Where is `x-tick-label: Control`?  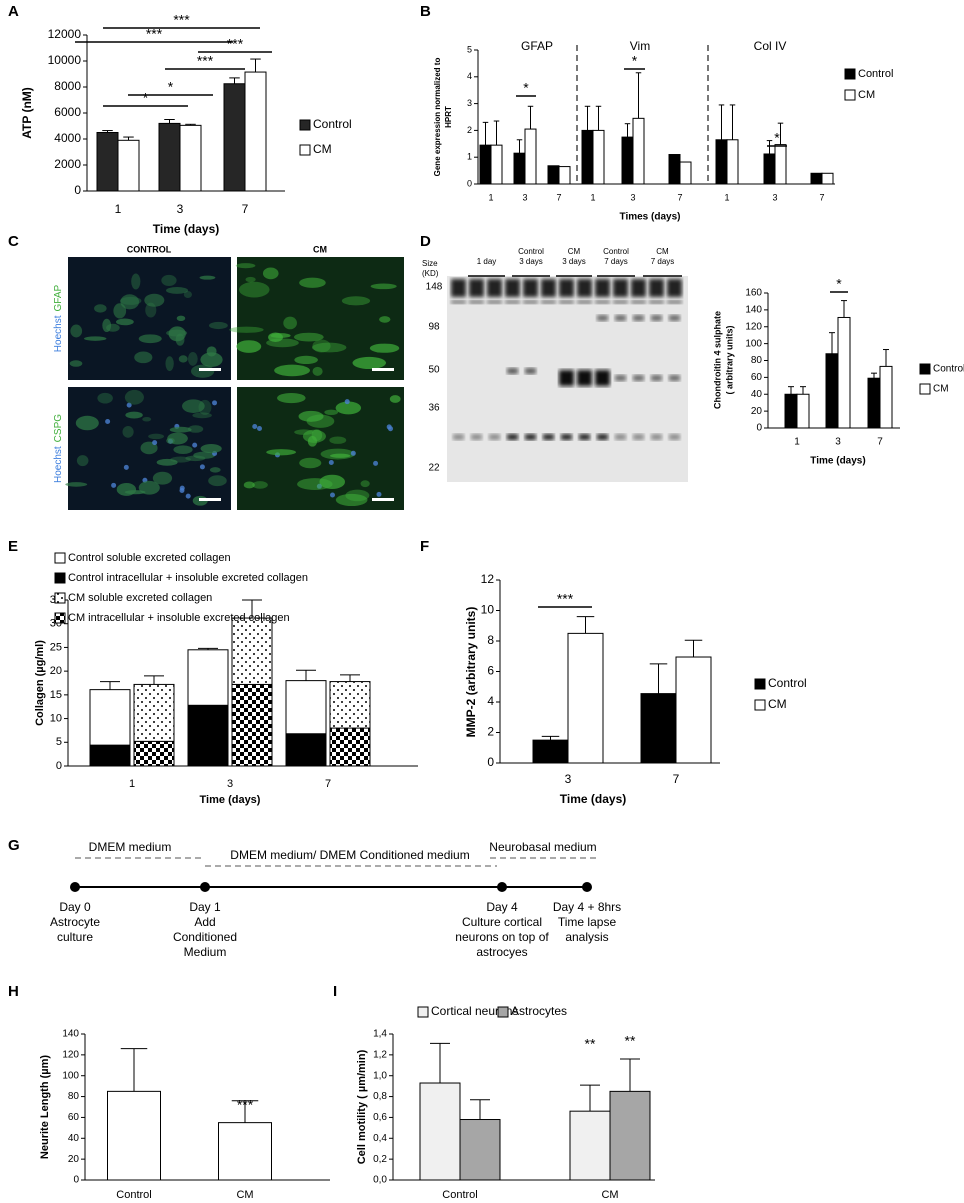
x-tick-label: Control is located at coordinates (459, 1195).